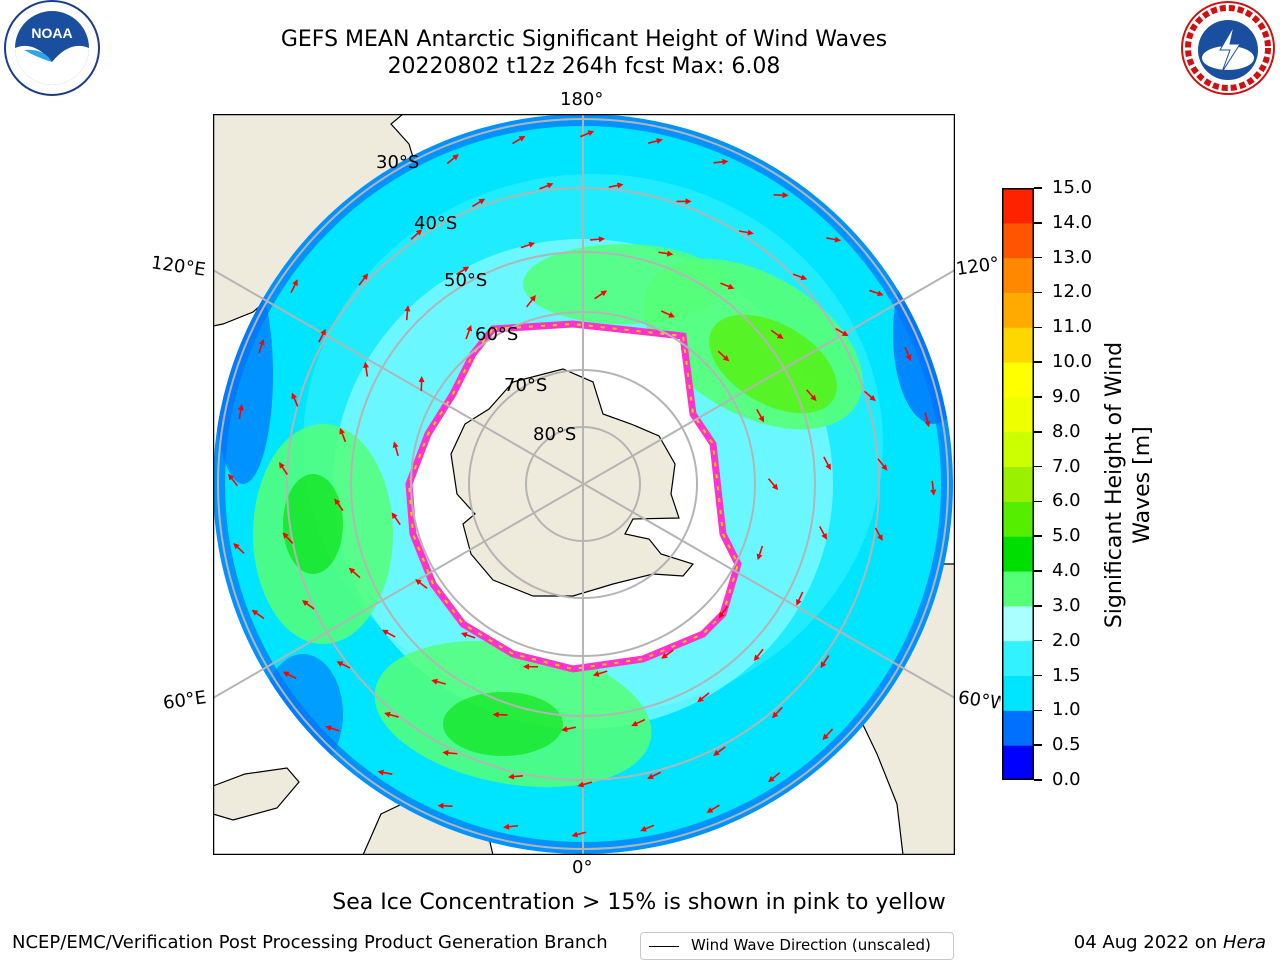 The height and width of the screenshot is (960, 1280). I want to click on lat-label-30s: 30°S, so click(398, 162).